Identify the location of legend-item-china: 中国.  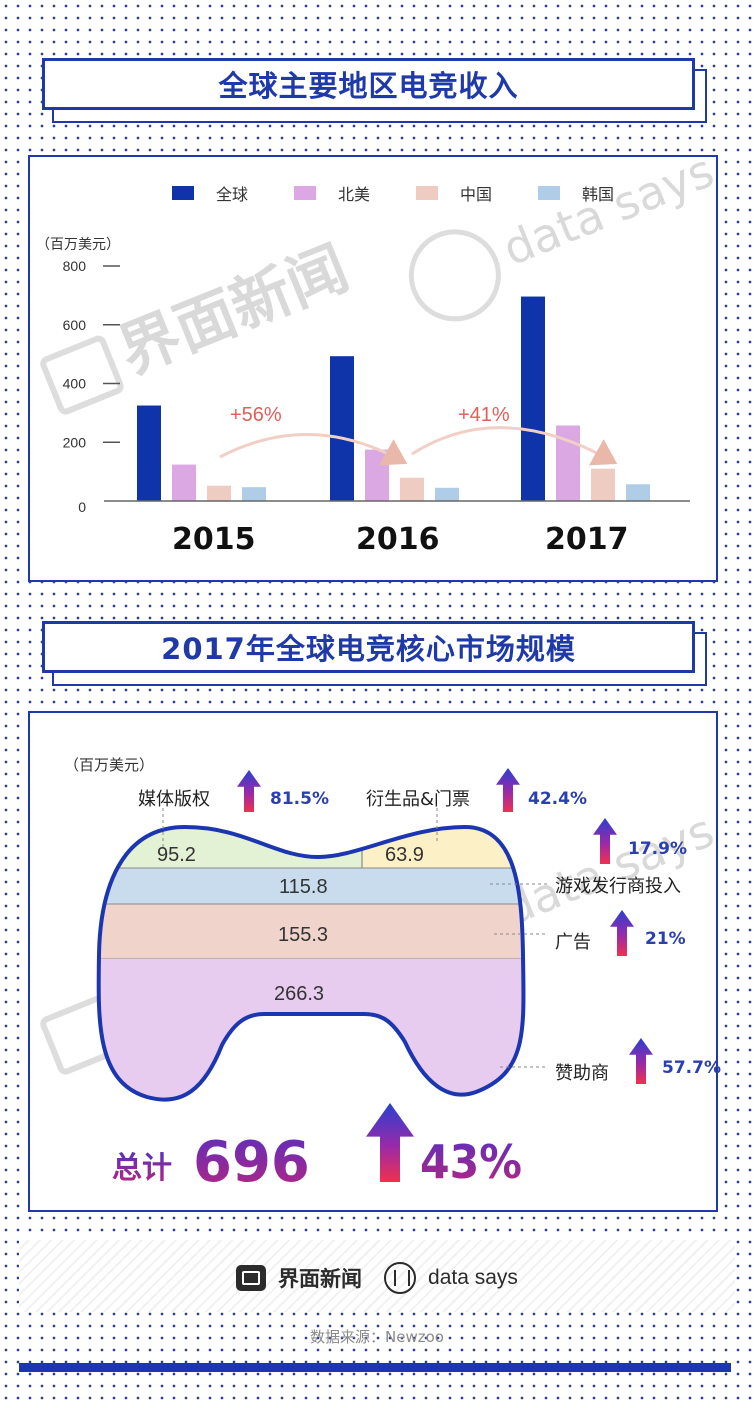
(454, 193).